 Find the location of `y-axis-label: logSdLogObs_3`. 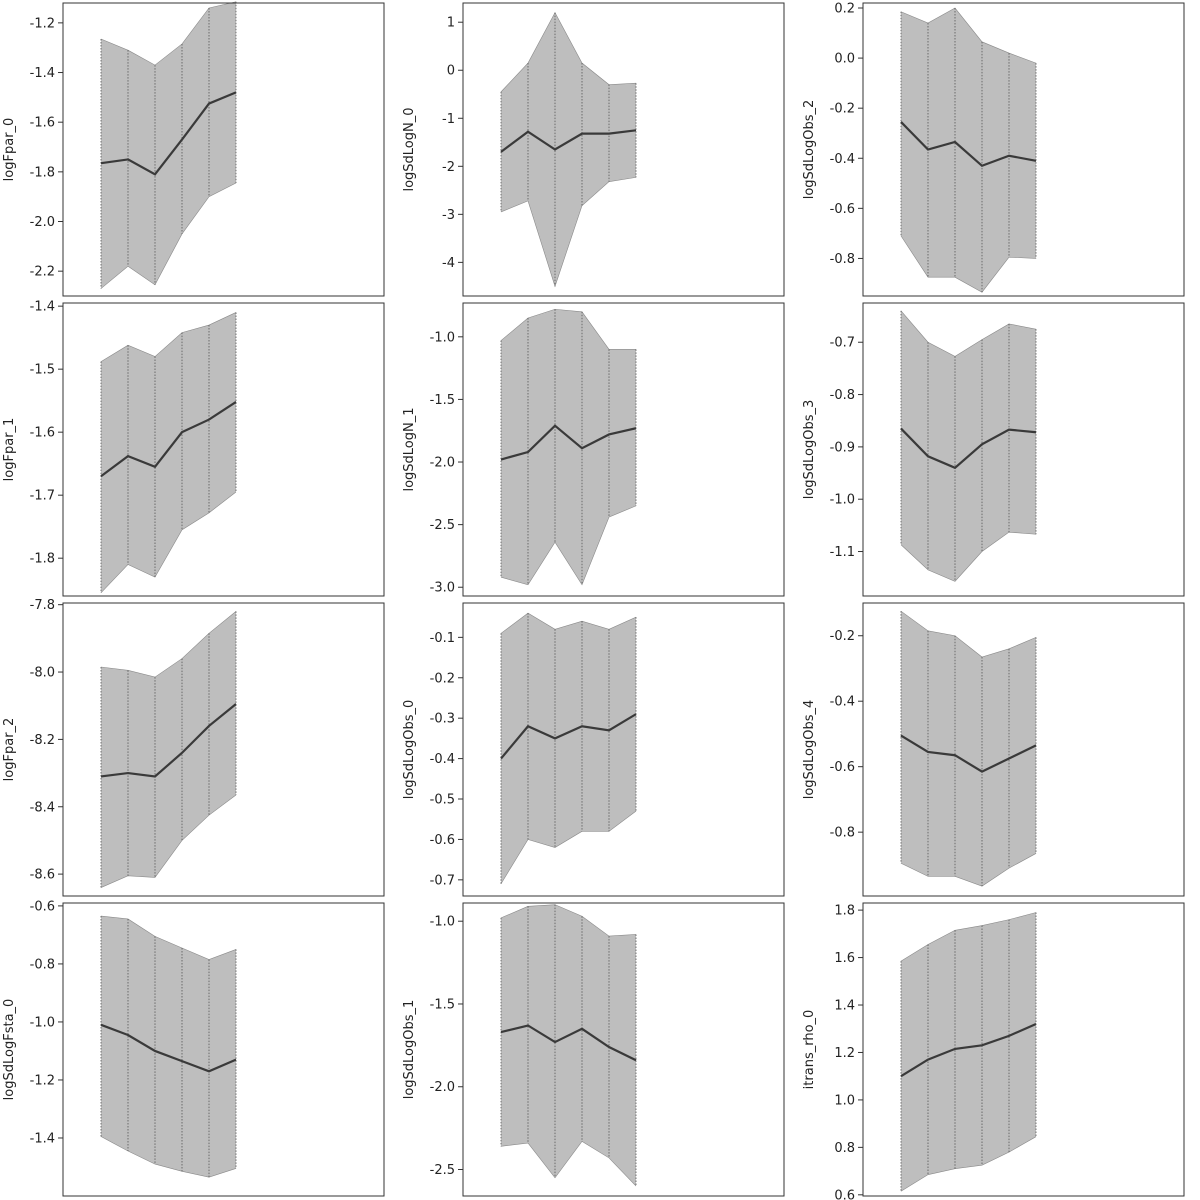

y-axis-label: logSdLogObs_3 is located at coordinates (809, 450).